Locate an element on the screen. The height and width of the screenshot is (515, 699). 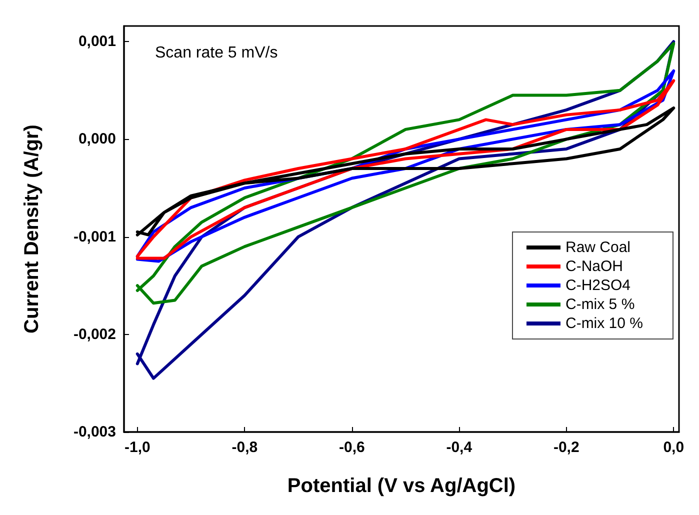
x-tick-label: -1,0 is located at coordinates (137, 447).